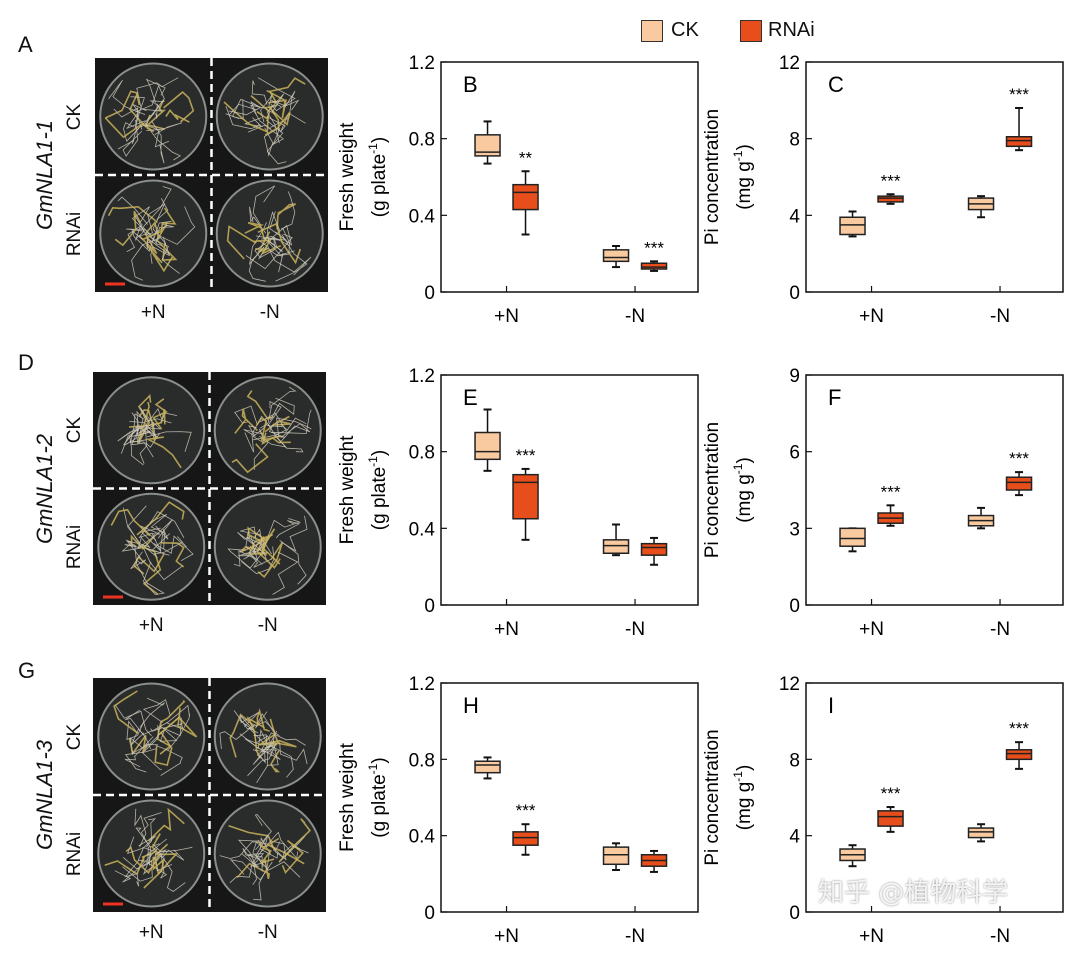  I want to click on panel-c: C 0 4 8 12 Pi concentration (mg g-1) +N -N *** ***, so click(883, 190).